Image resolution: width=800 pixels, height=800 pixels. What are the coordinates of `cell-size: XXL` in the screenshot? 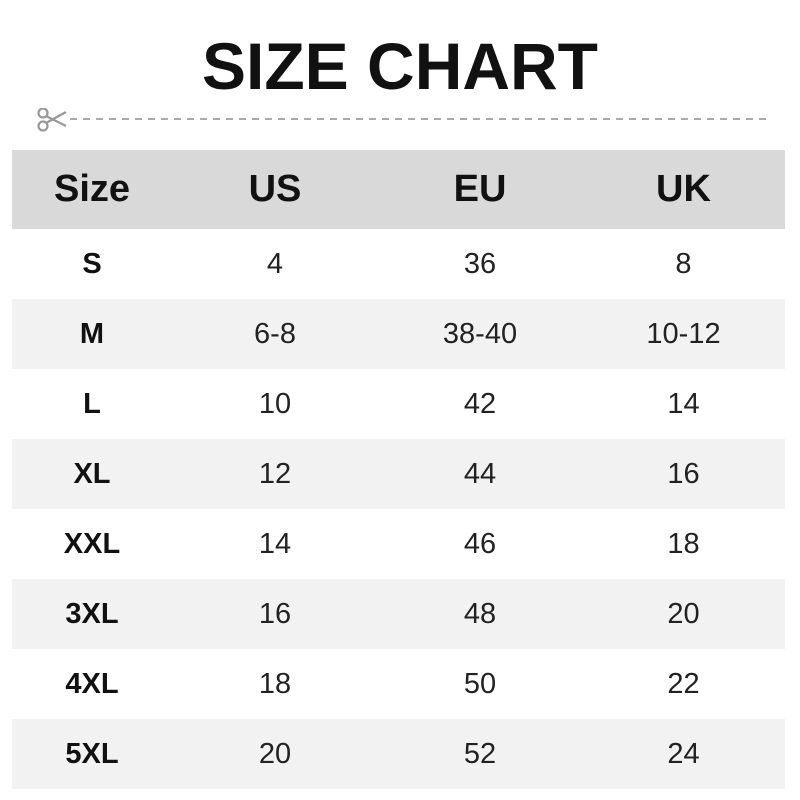 It's located at (92, 543).